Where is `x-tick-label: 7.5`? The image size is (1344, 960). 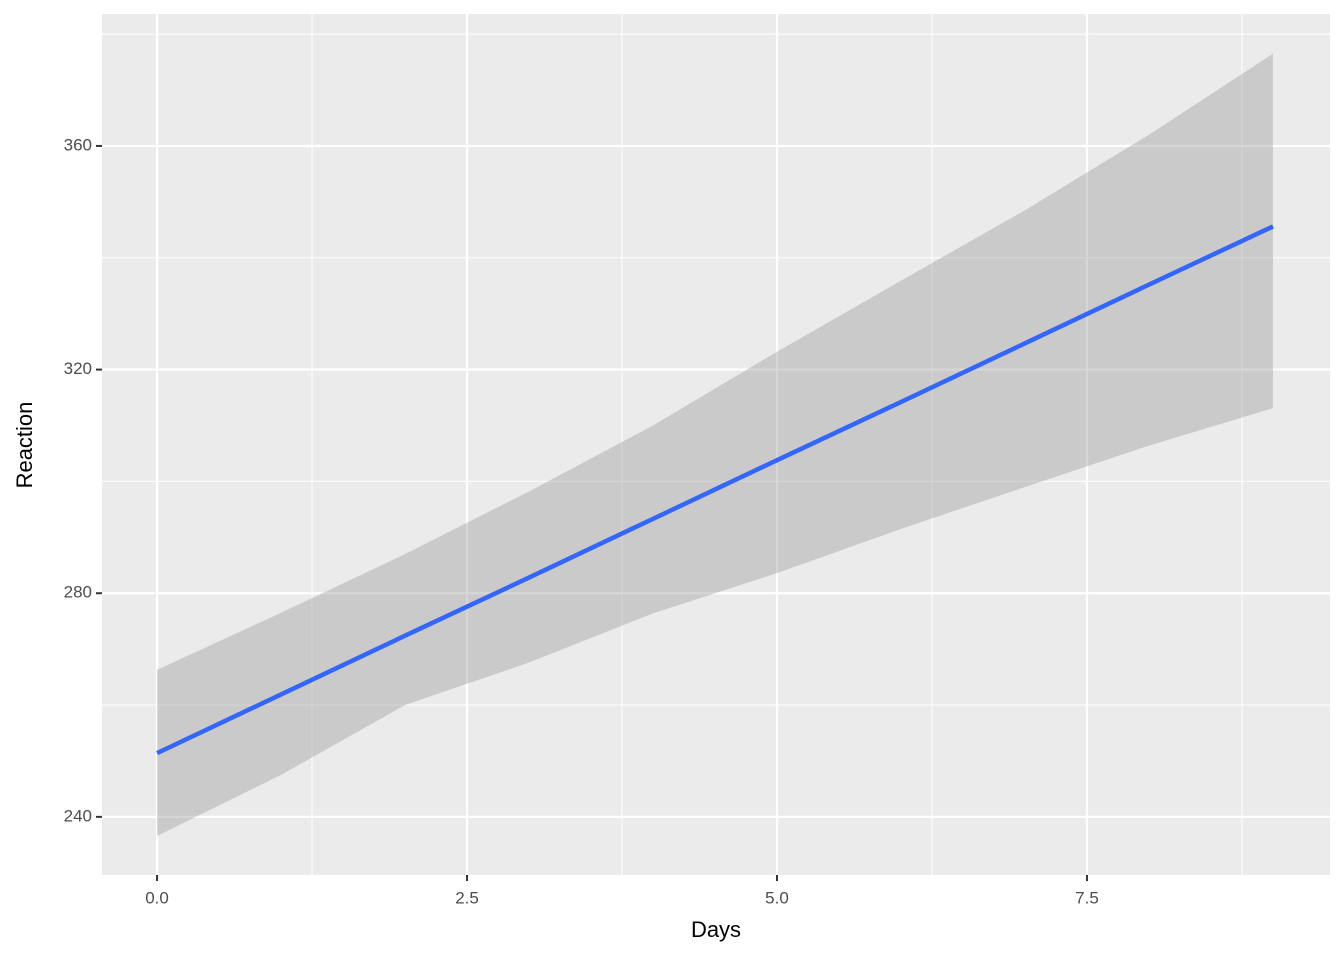
x-tick-label: 7.5 is located at coordinates (1087, 897).